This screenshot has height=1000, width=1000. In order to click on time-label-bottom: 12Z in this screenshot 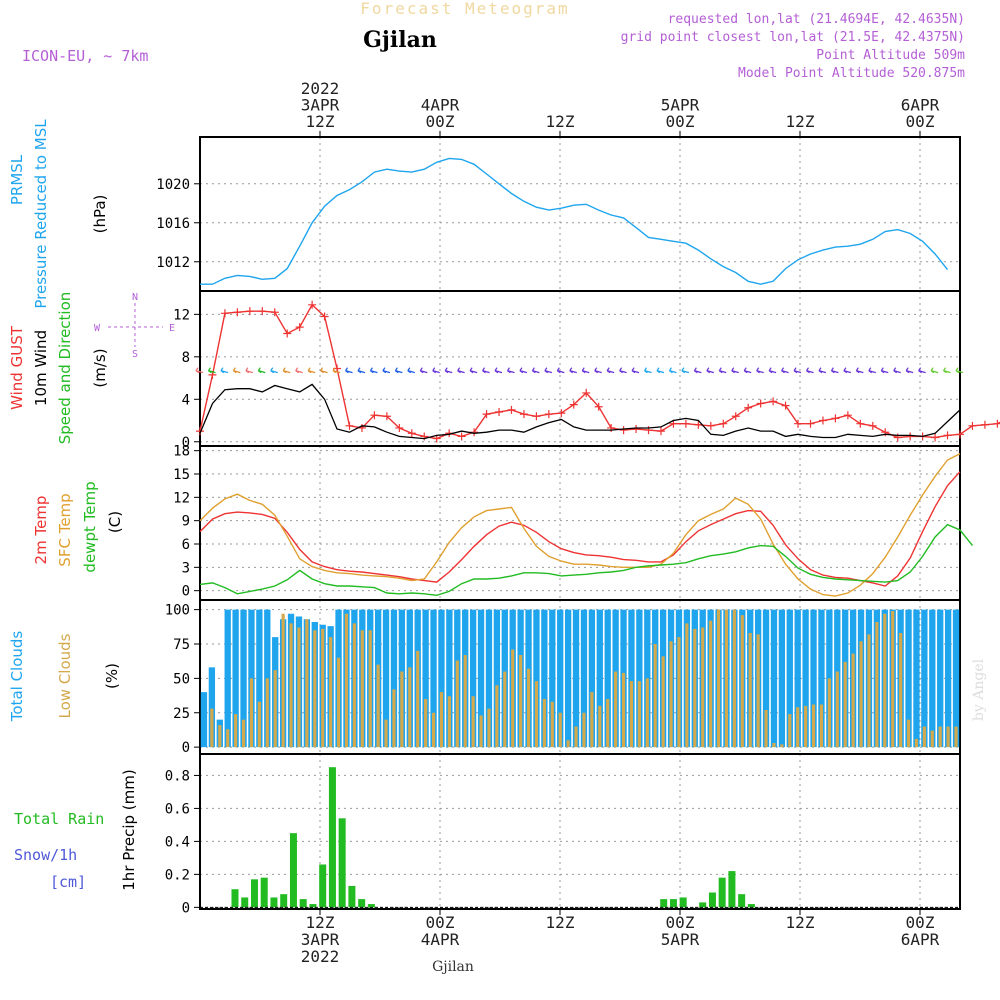, I will do `click(560, 922)`.